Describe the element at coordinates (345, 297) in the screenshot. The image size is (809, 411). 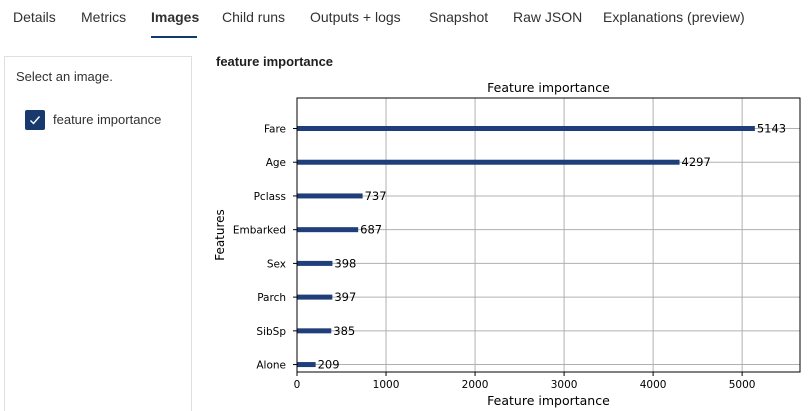
I see `bar-value-label: 397` at that location.